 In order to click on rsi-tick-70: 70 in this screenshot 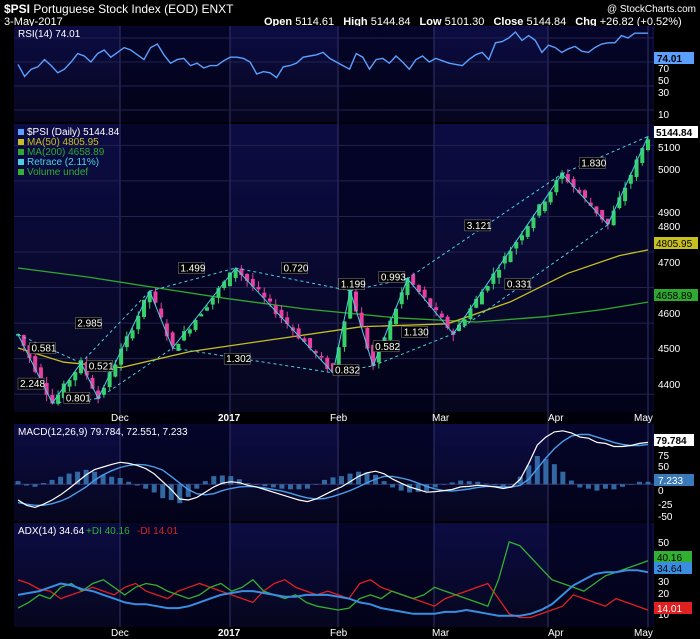, I will do `click(664, 69)`.